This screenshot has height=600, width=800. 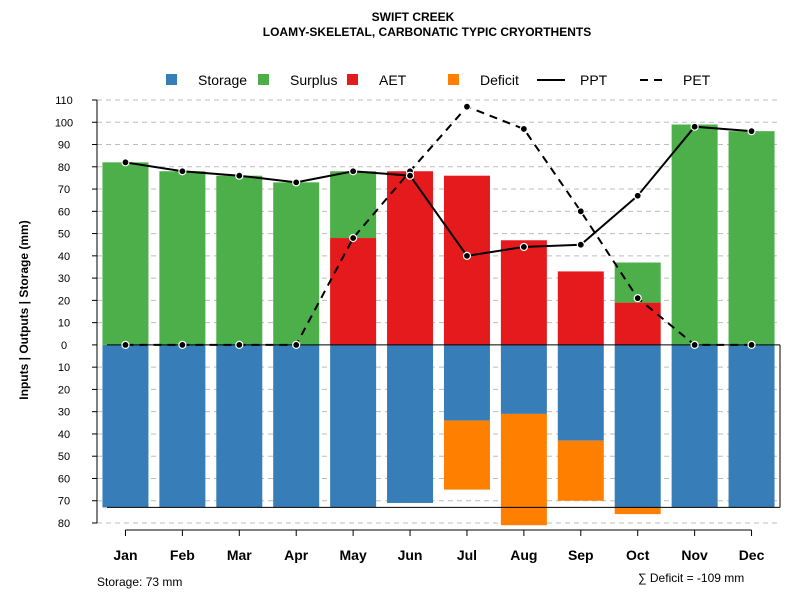 I want to click on deficit-bar-oct, so click(x=637, y=511).